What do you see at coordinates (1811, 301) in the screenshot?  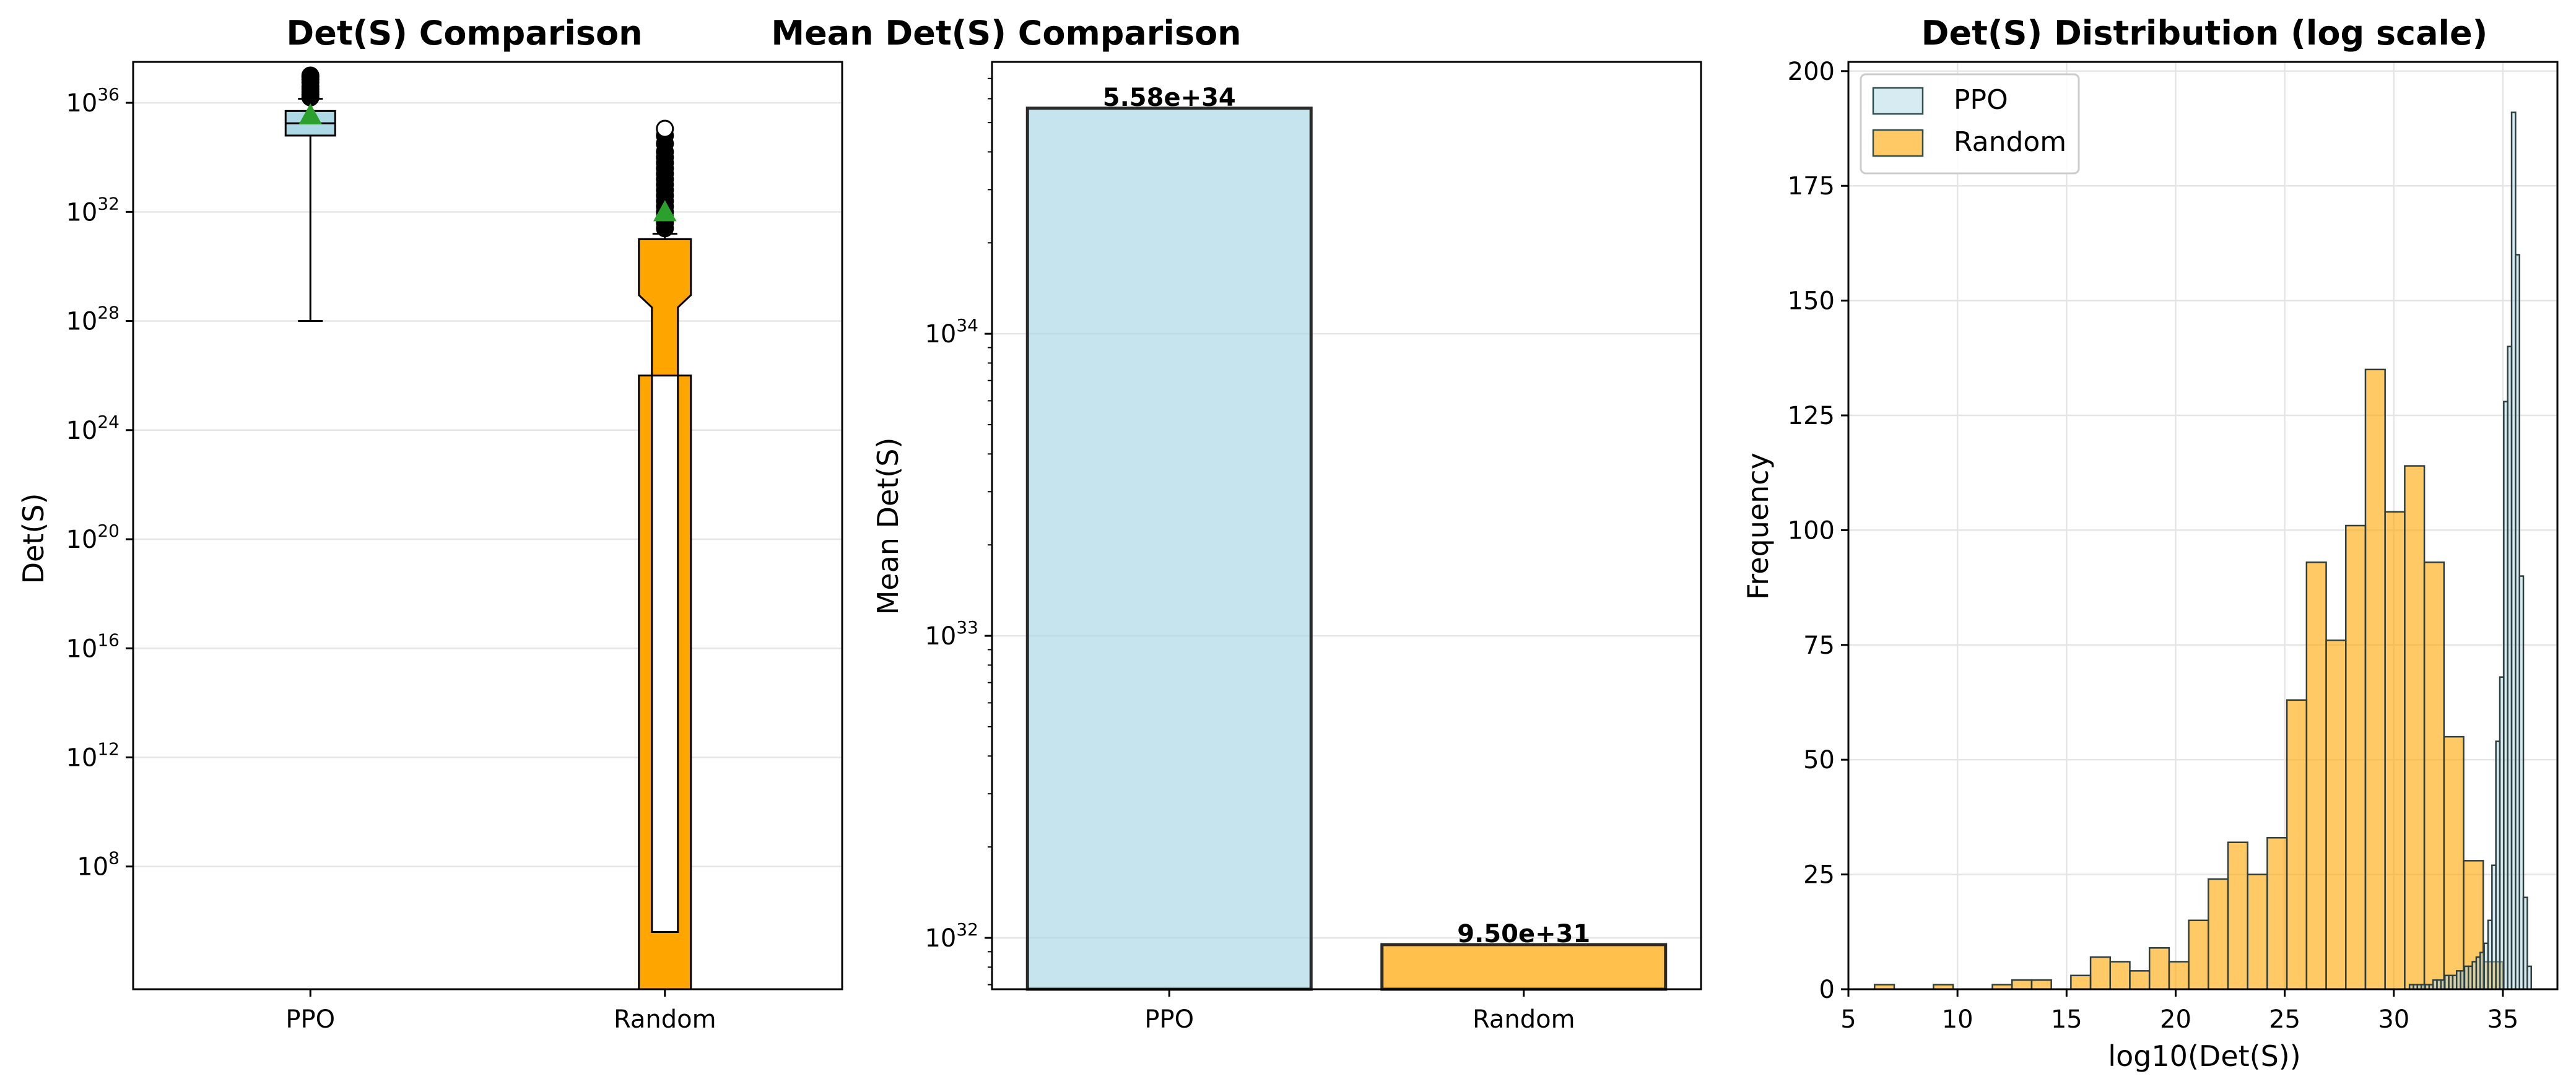 I see `y-tick-label-150: 150` at bounding box center [1811, 301].